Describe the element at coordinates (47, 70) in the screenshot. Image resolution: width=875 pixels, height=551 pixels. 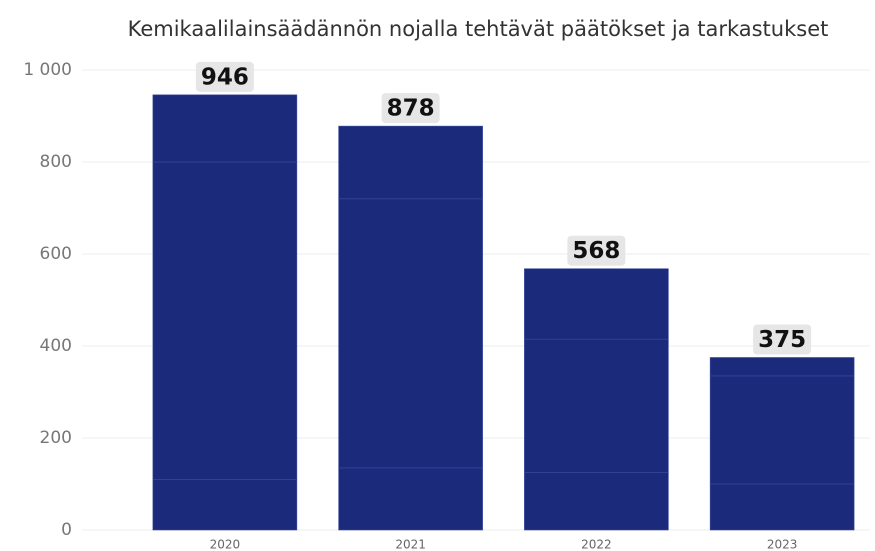
I see `y-tick-label: 1 000` at that location.